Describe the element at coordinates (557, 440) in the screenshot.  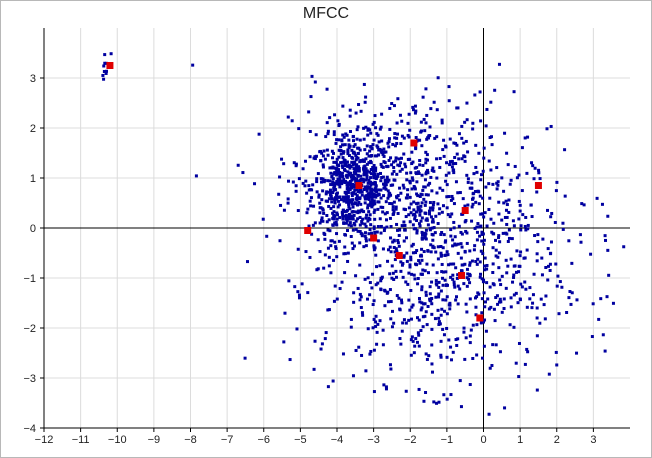
I see `x-tick-label: 2` at that location.